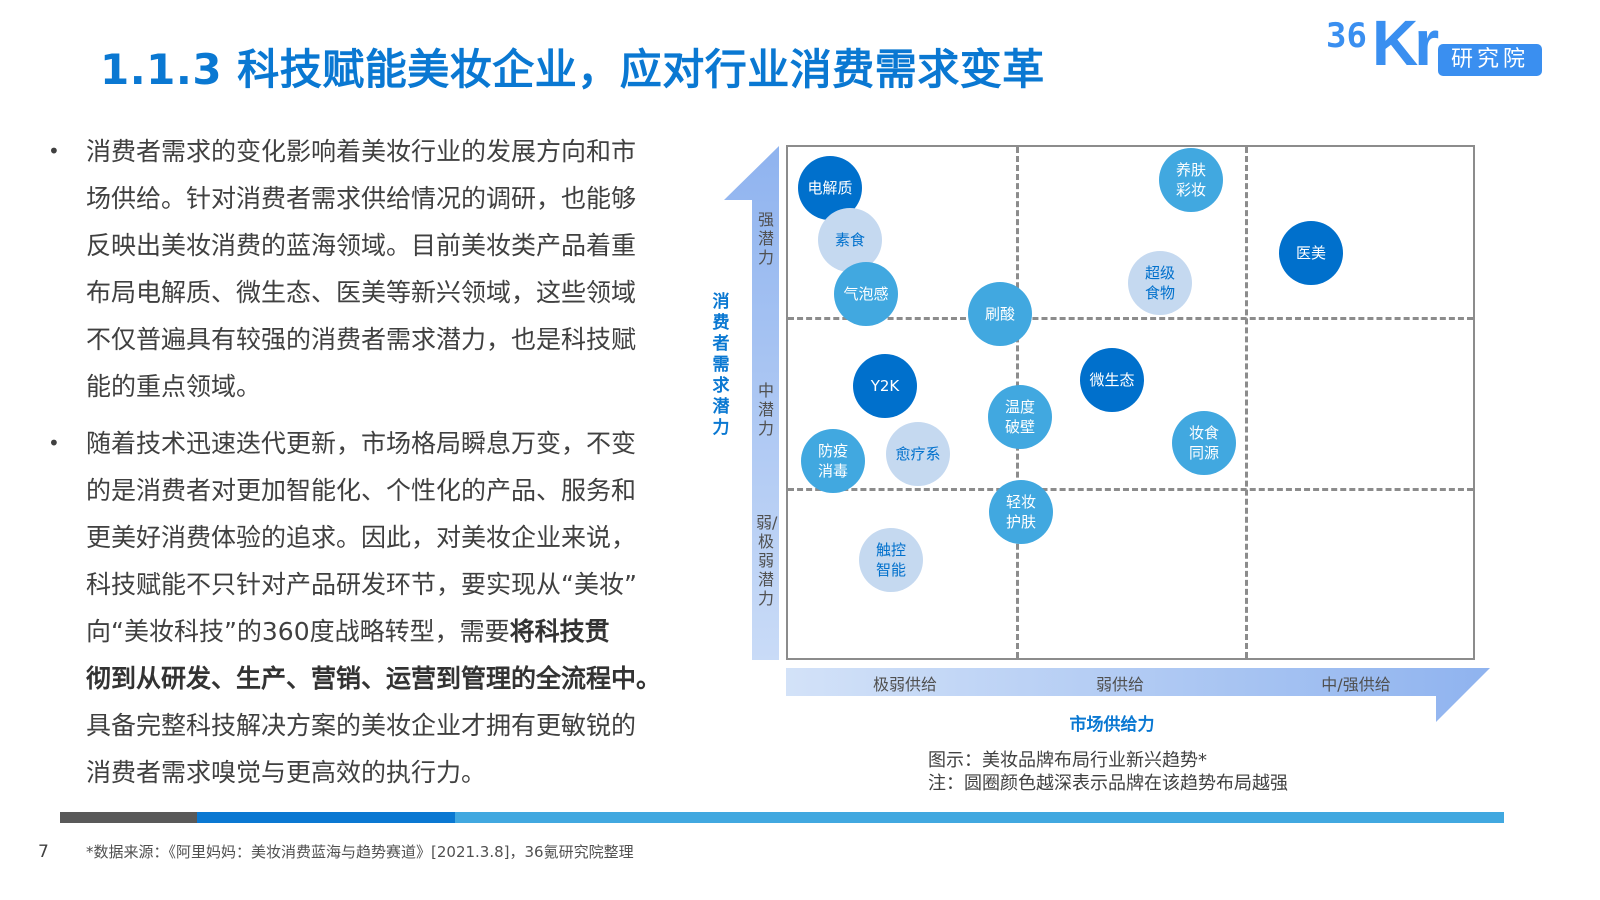 The height and width of the screenshot is (900, 1600). I want to click on x-axis-title: 市场供给力, so click(1112, 725).